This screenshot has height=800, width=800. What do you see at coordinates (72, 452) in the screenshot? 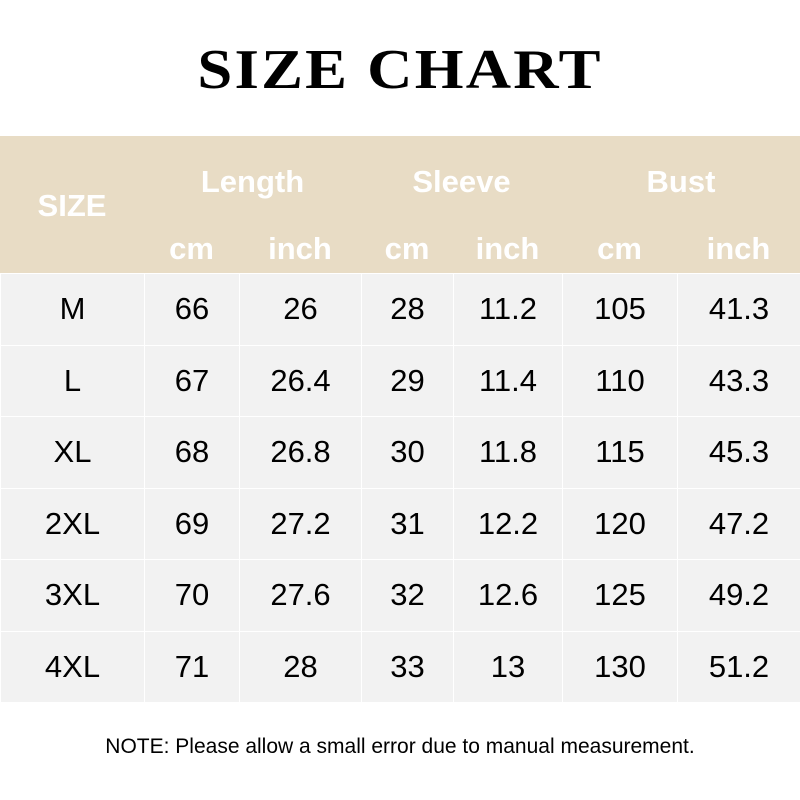
I see `size-cell: XL` at bounding box center [72, 452].